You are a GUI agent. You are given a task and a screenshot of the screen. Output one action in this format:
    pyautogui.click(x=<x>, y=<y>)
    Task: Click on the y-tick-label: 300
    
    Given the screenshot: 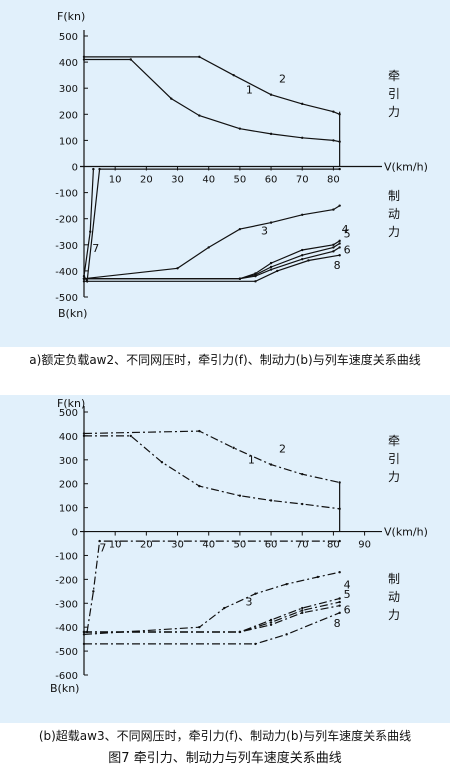 What is the action you would take?
    pyautogui.click(x=68, y=461)
    